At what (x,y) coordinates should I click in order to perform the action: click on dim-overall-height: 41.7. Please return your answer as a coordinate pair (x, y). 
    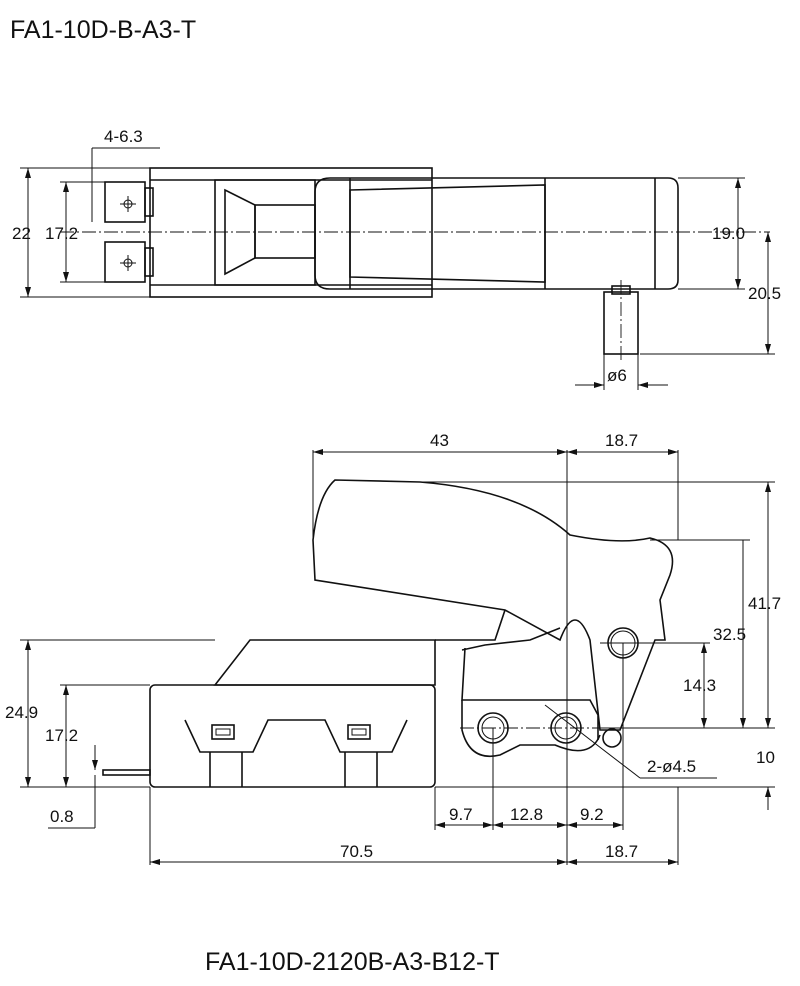
    Looking at the image, I should click on (764, 603).